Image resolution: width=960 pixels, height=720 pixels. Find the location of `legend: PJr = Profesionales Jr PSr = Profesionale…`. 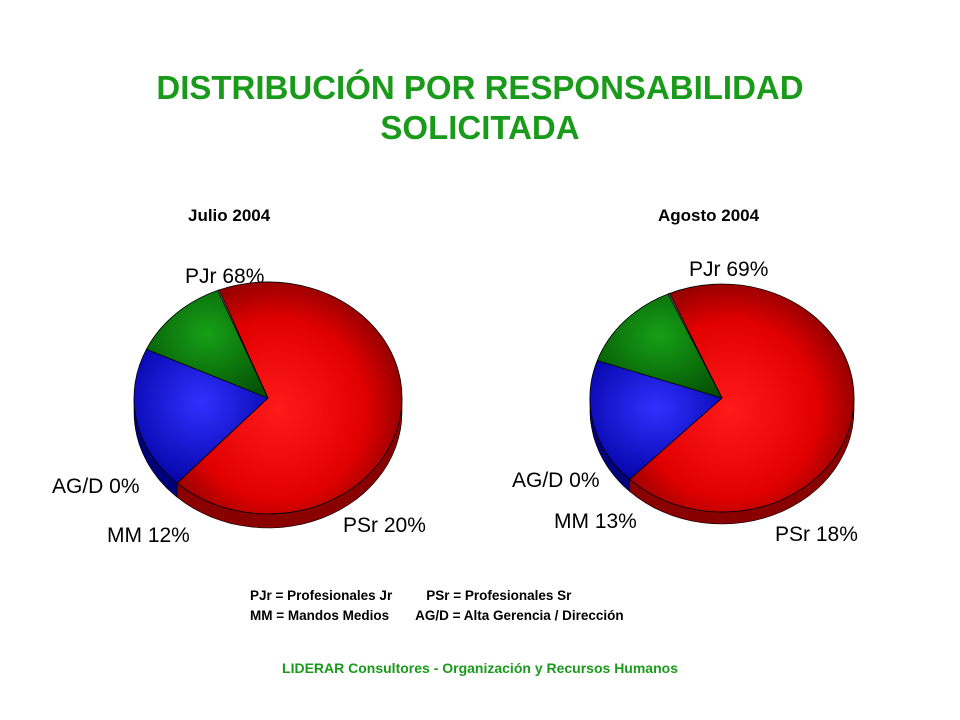

legend: PJr = Profesionales Jr PSr = Profesionale… is located at coordinates (437, 606).